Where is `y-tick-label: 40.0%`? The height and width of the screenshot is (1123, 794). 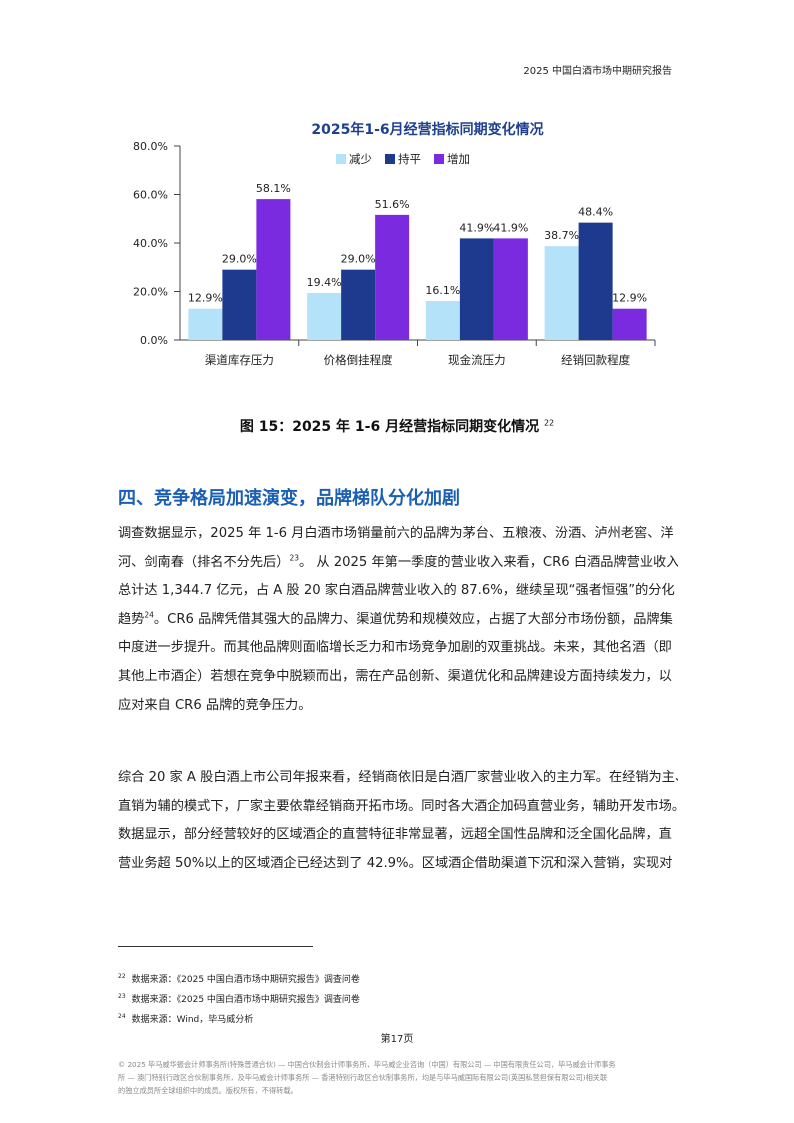 y-tick-label: 40.0% is located at coordinates (150, 243).